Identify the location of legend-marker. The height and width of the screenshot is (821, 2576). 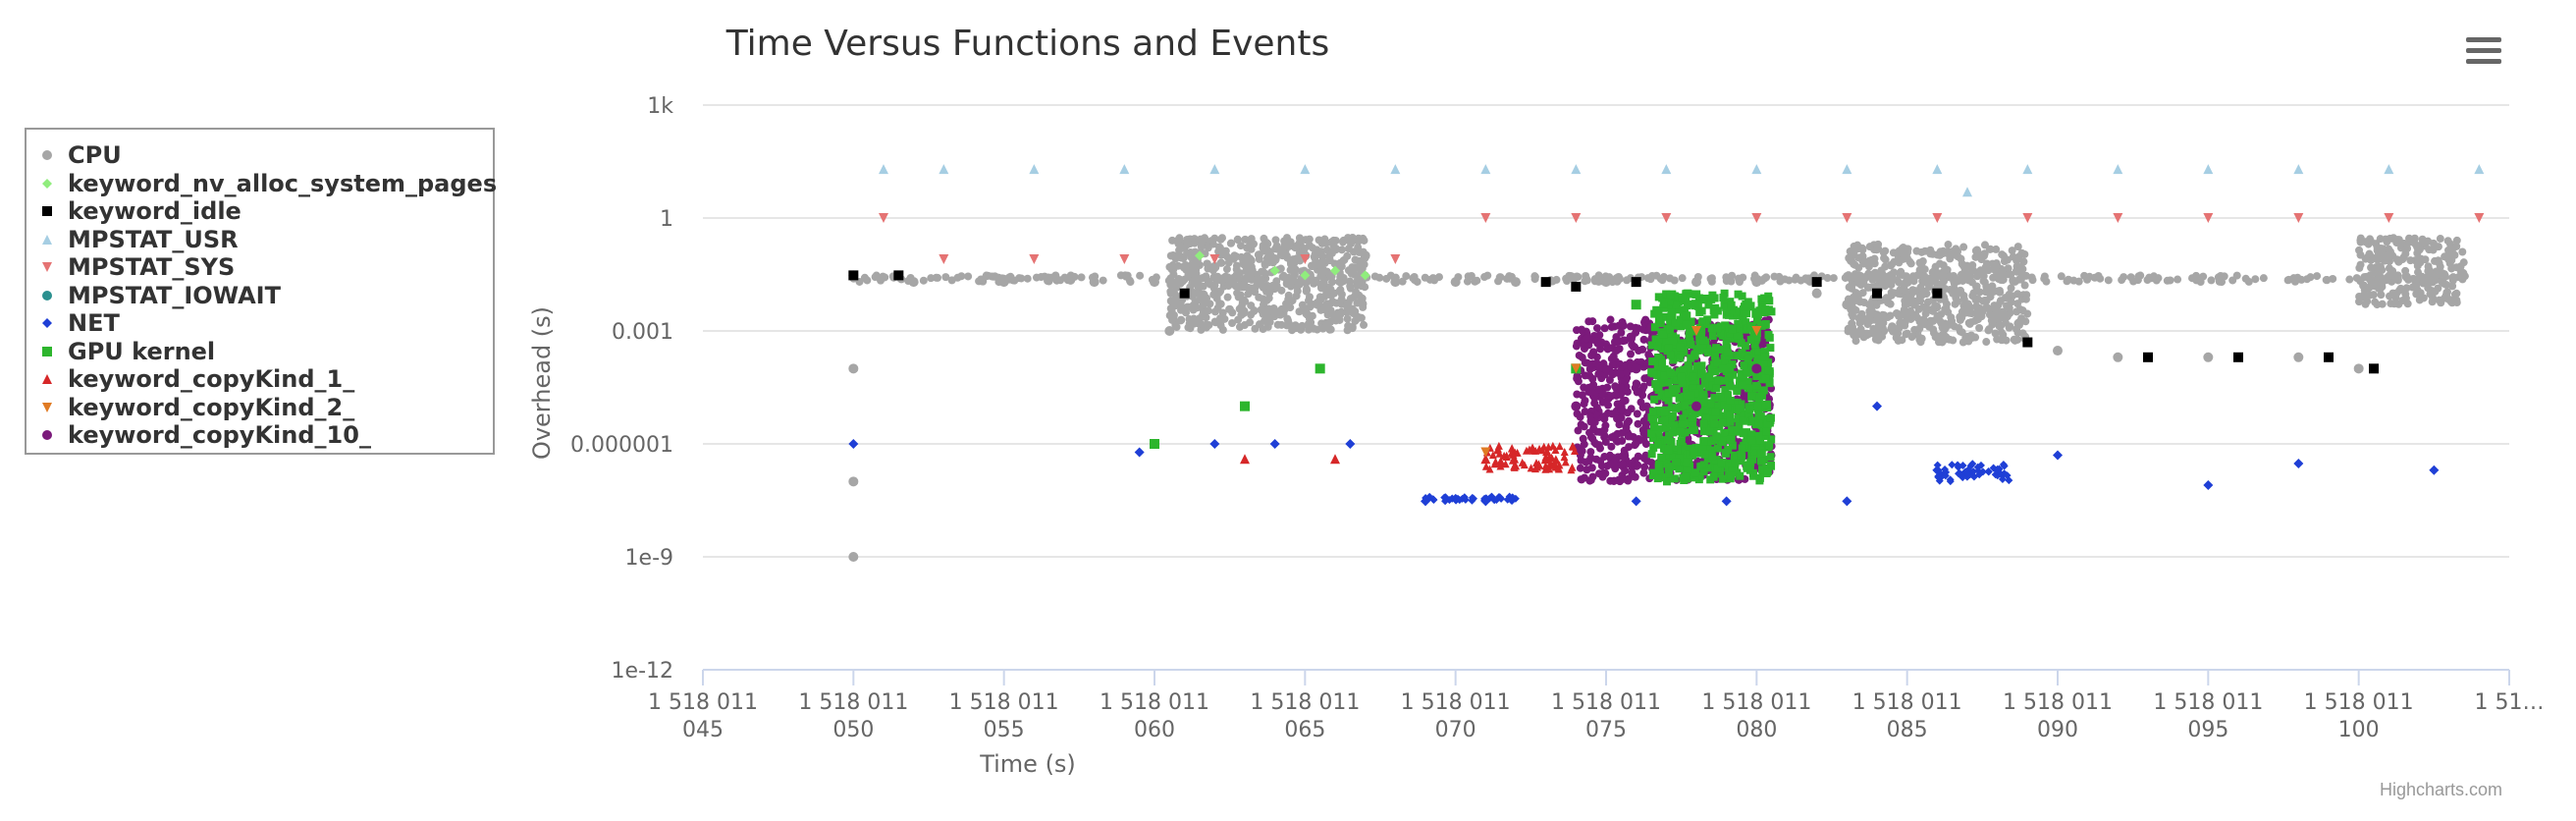
(47, 379).